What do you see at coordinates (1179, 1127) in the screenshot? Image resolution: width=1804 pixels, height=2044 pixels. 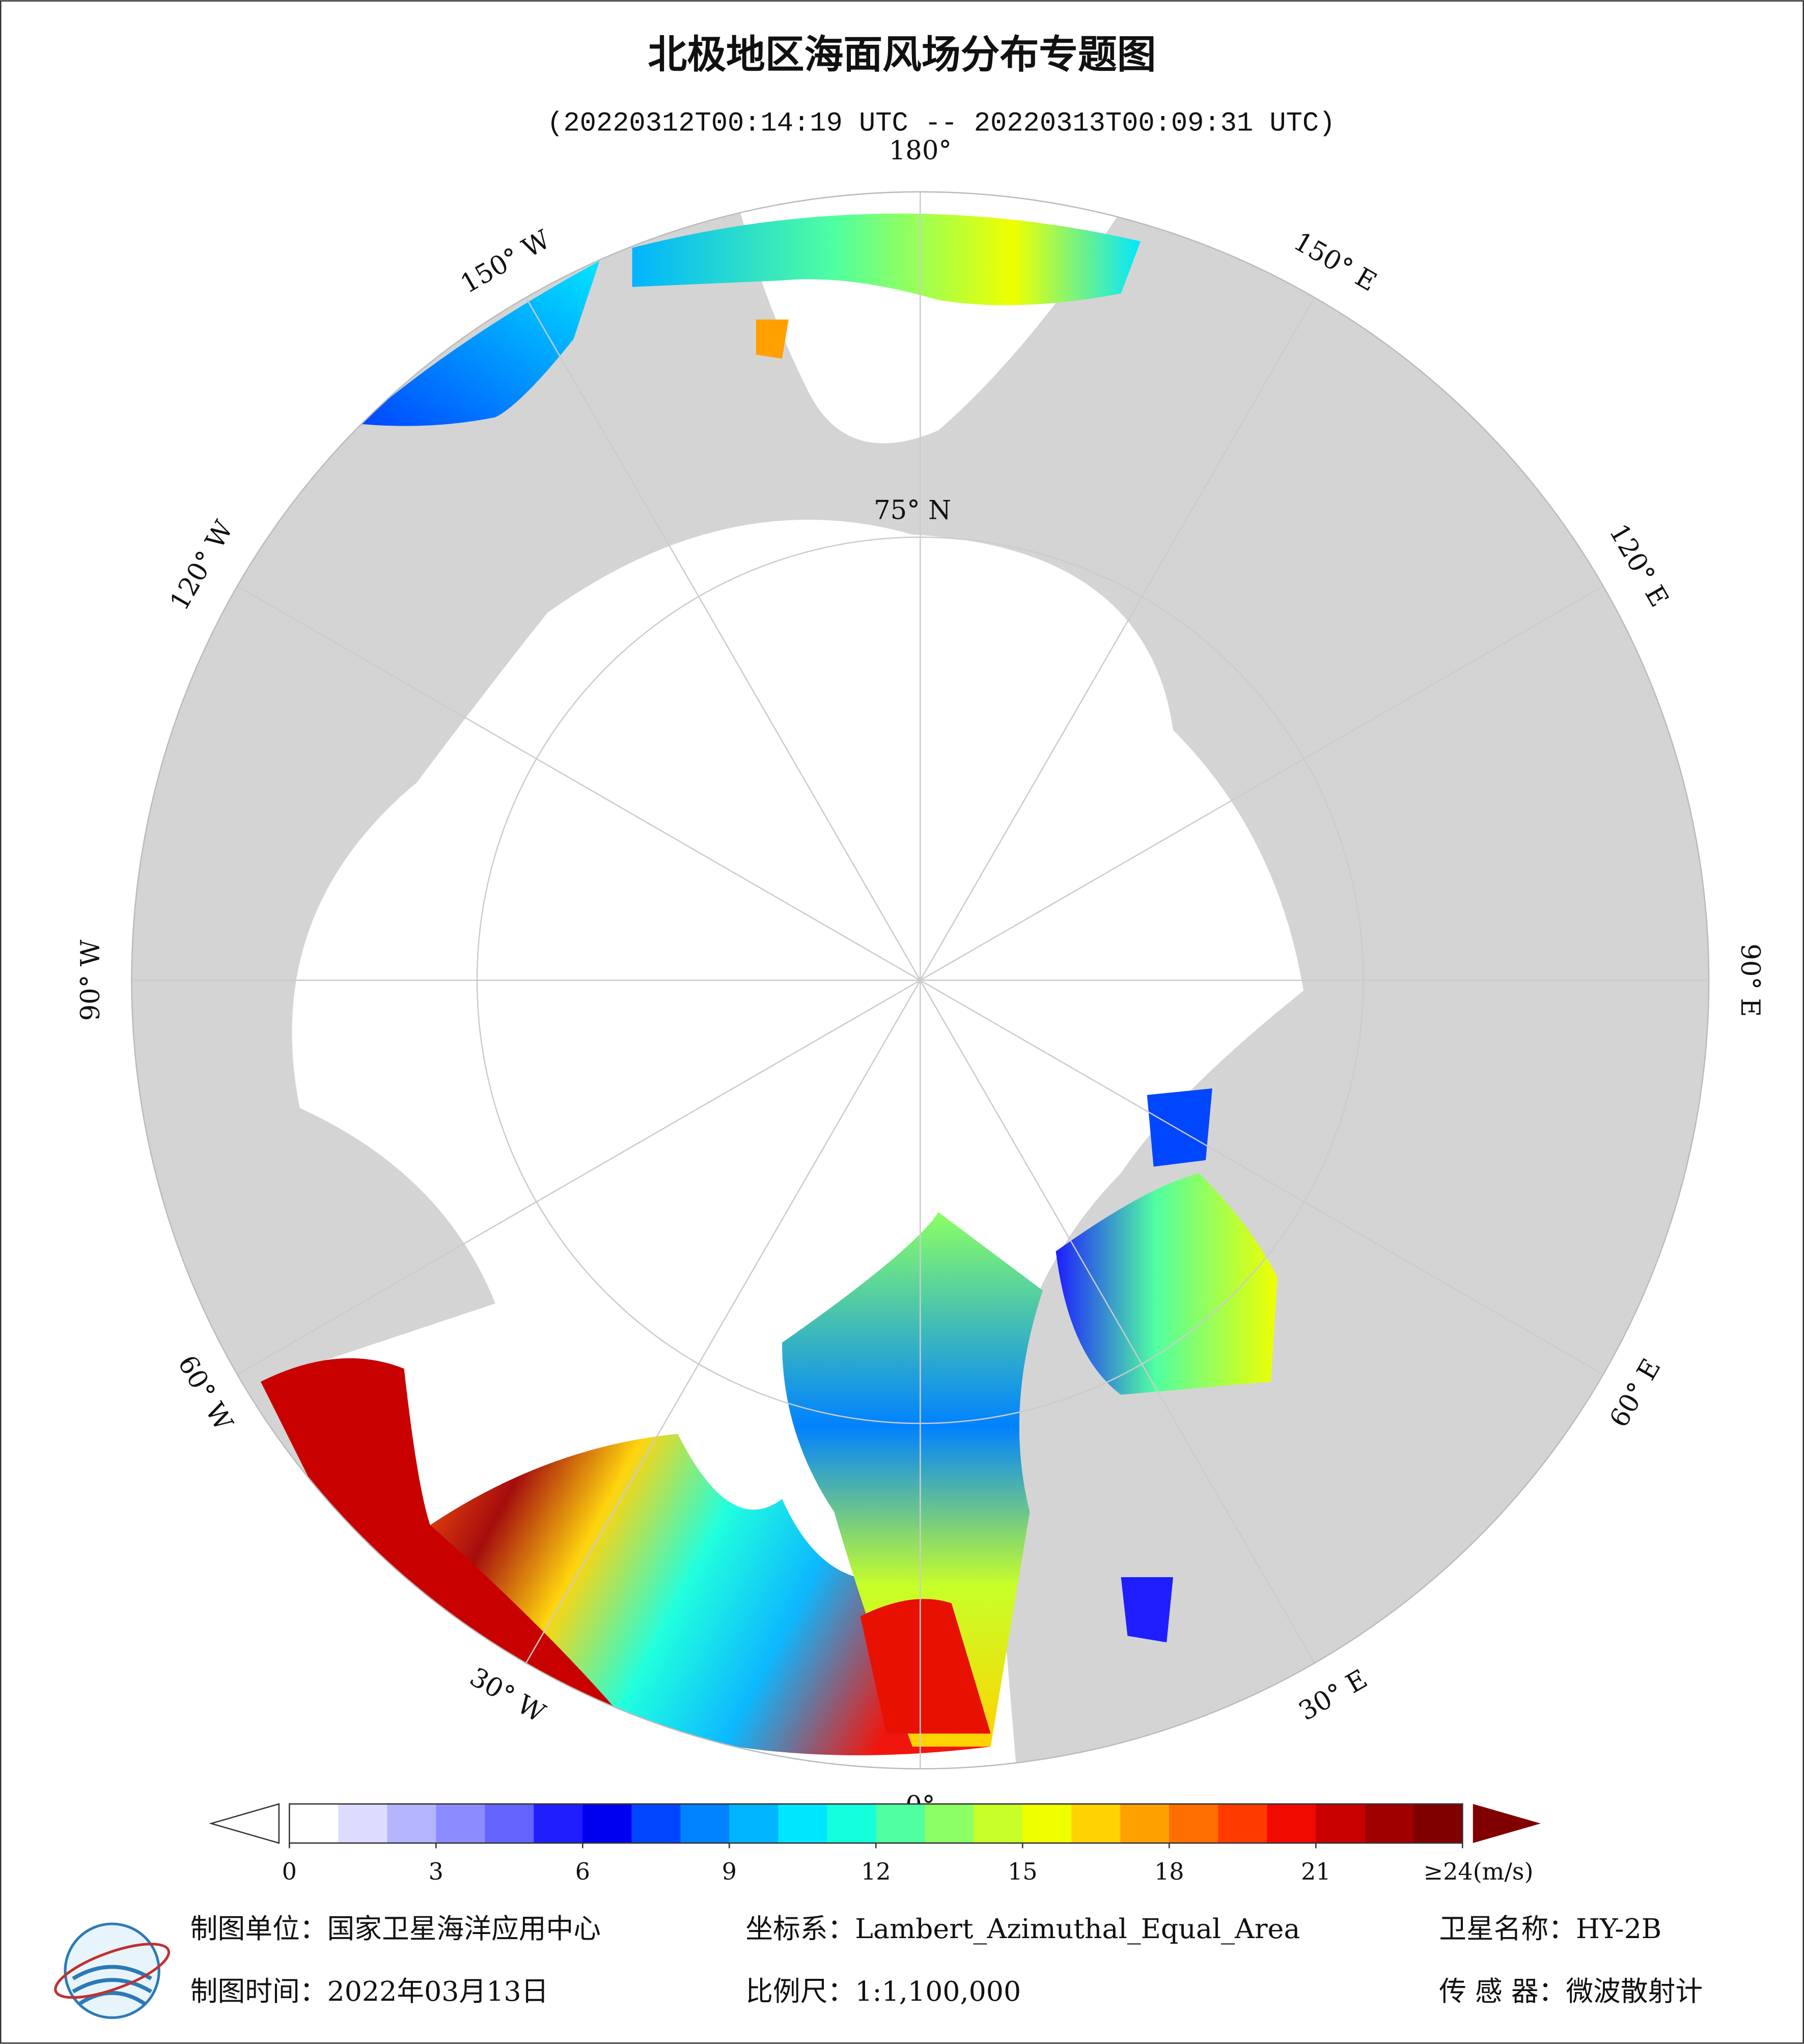 I see `wind-swath-novaya` at bounding box center [1179, 1127].